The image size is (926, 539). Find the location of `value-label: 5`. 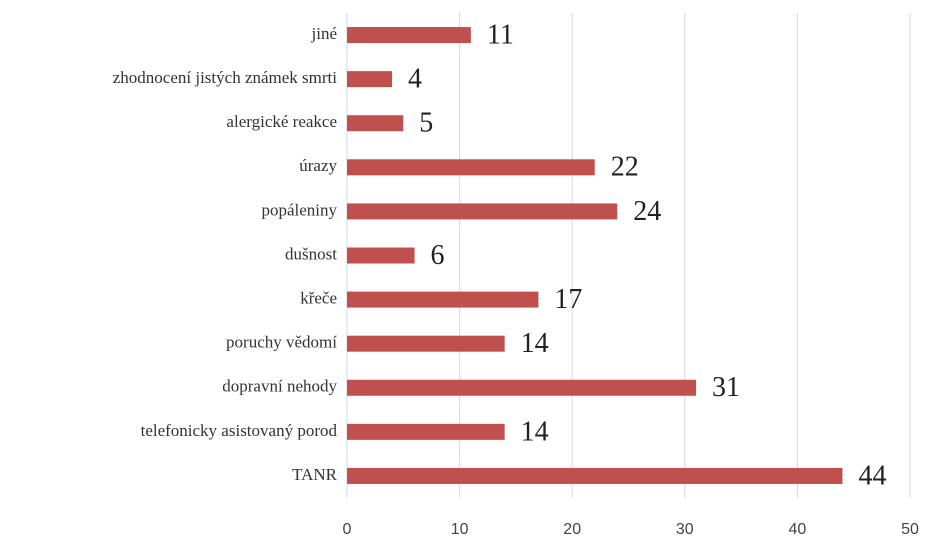

value-label: 5 is located at coordinates (426, 123).